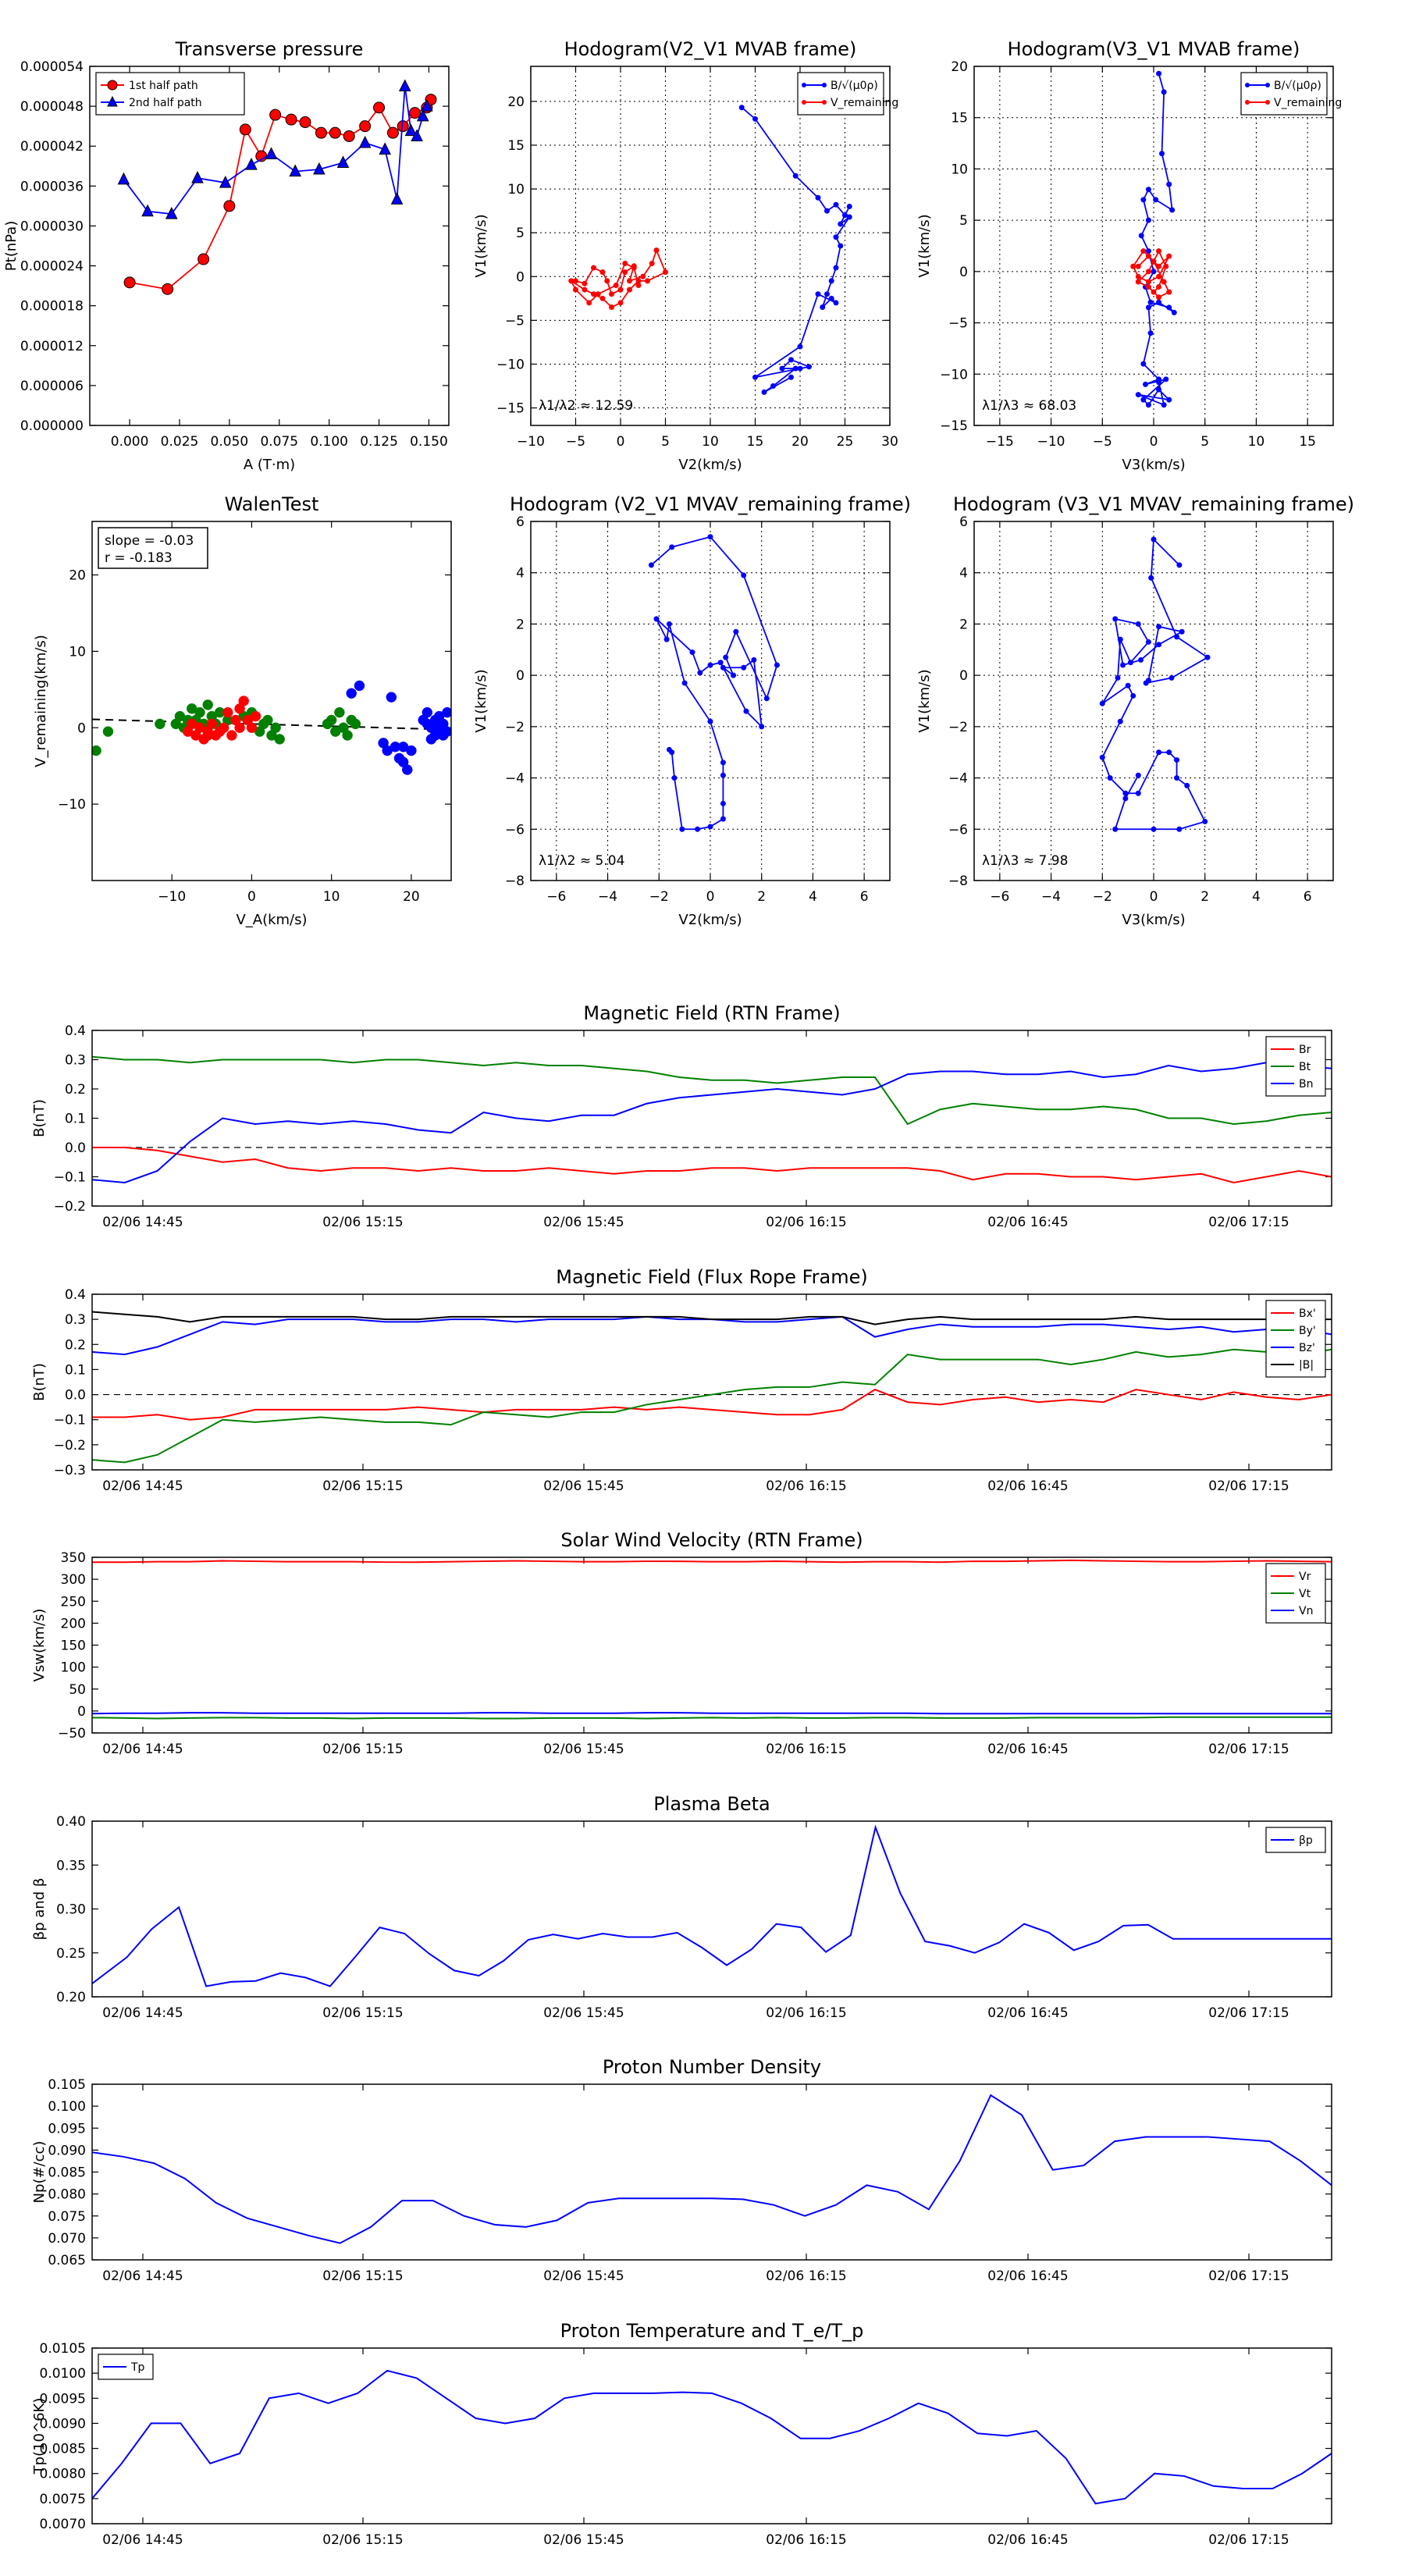  What do you see at coordinates (329, 442) in the screenshot?
I see `x-tick-label: 0.100` at bounding box center [329, 442].